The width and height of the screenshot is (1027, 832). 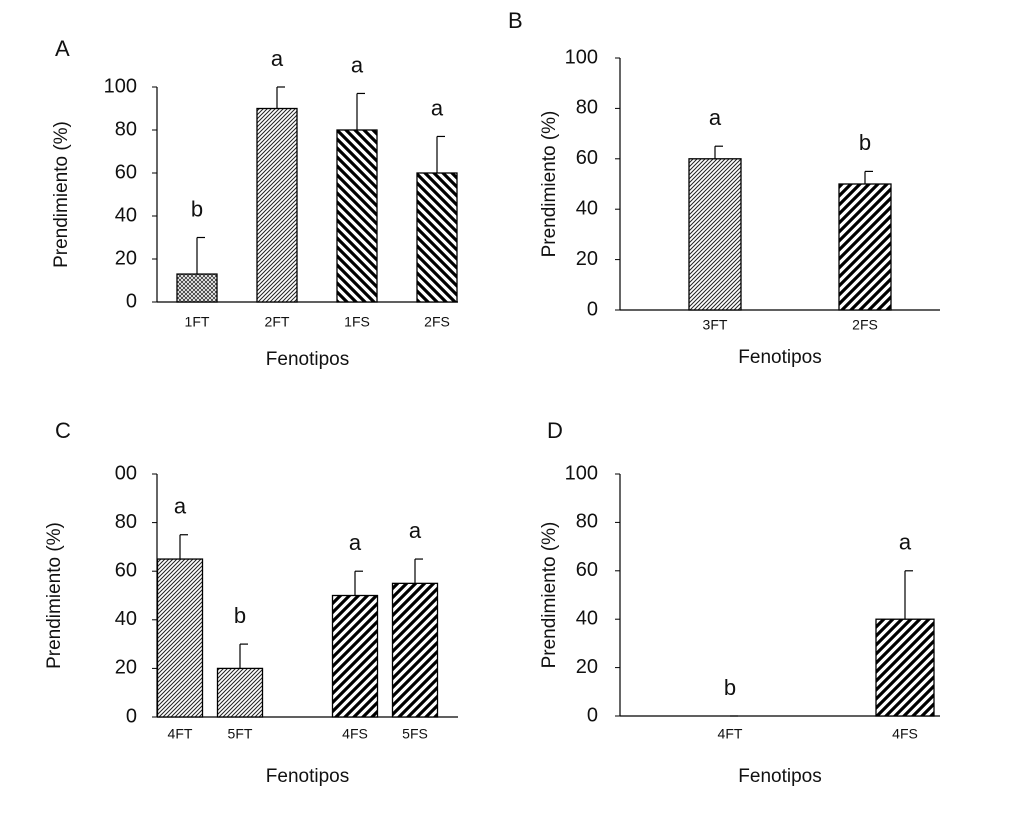 What do you see at coordinates (63, 430) in the screenshot?
I see `panel-label: C` at bounding box center [63, 430].